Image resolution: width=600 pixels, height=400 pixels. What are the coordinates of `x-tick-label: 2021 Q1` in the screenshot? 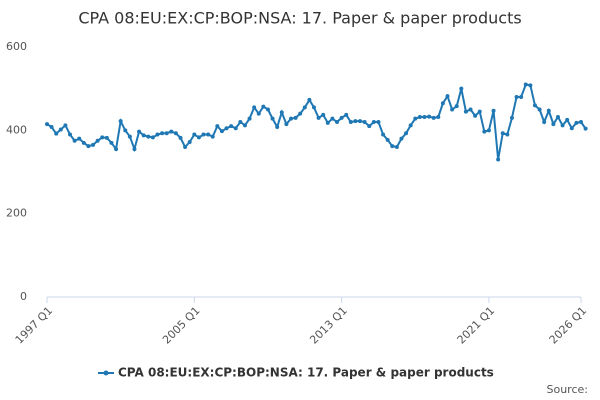 It's located at (476, 325).